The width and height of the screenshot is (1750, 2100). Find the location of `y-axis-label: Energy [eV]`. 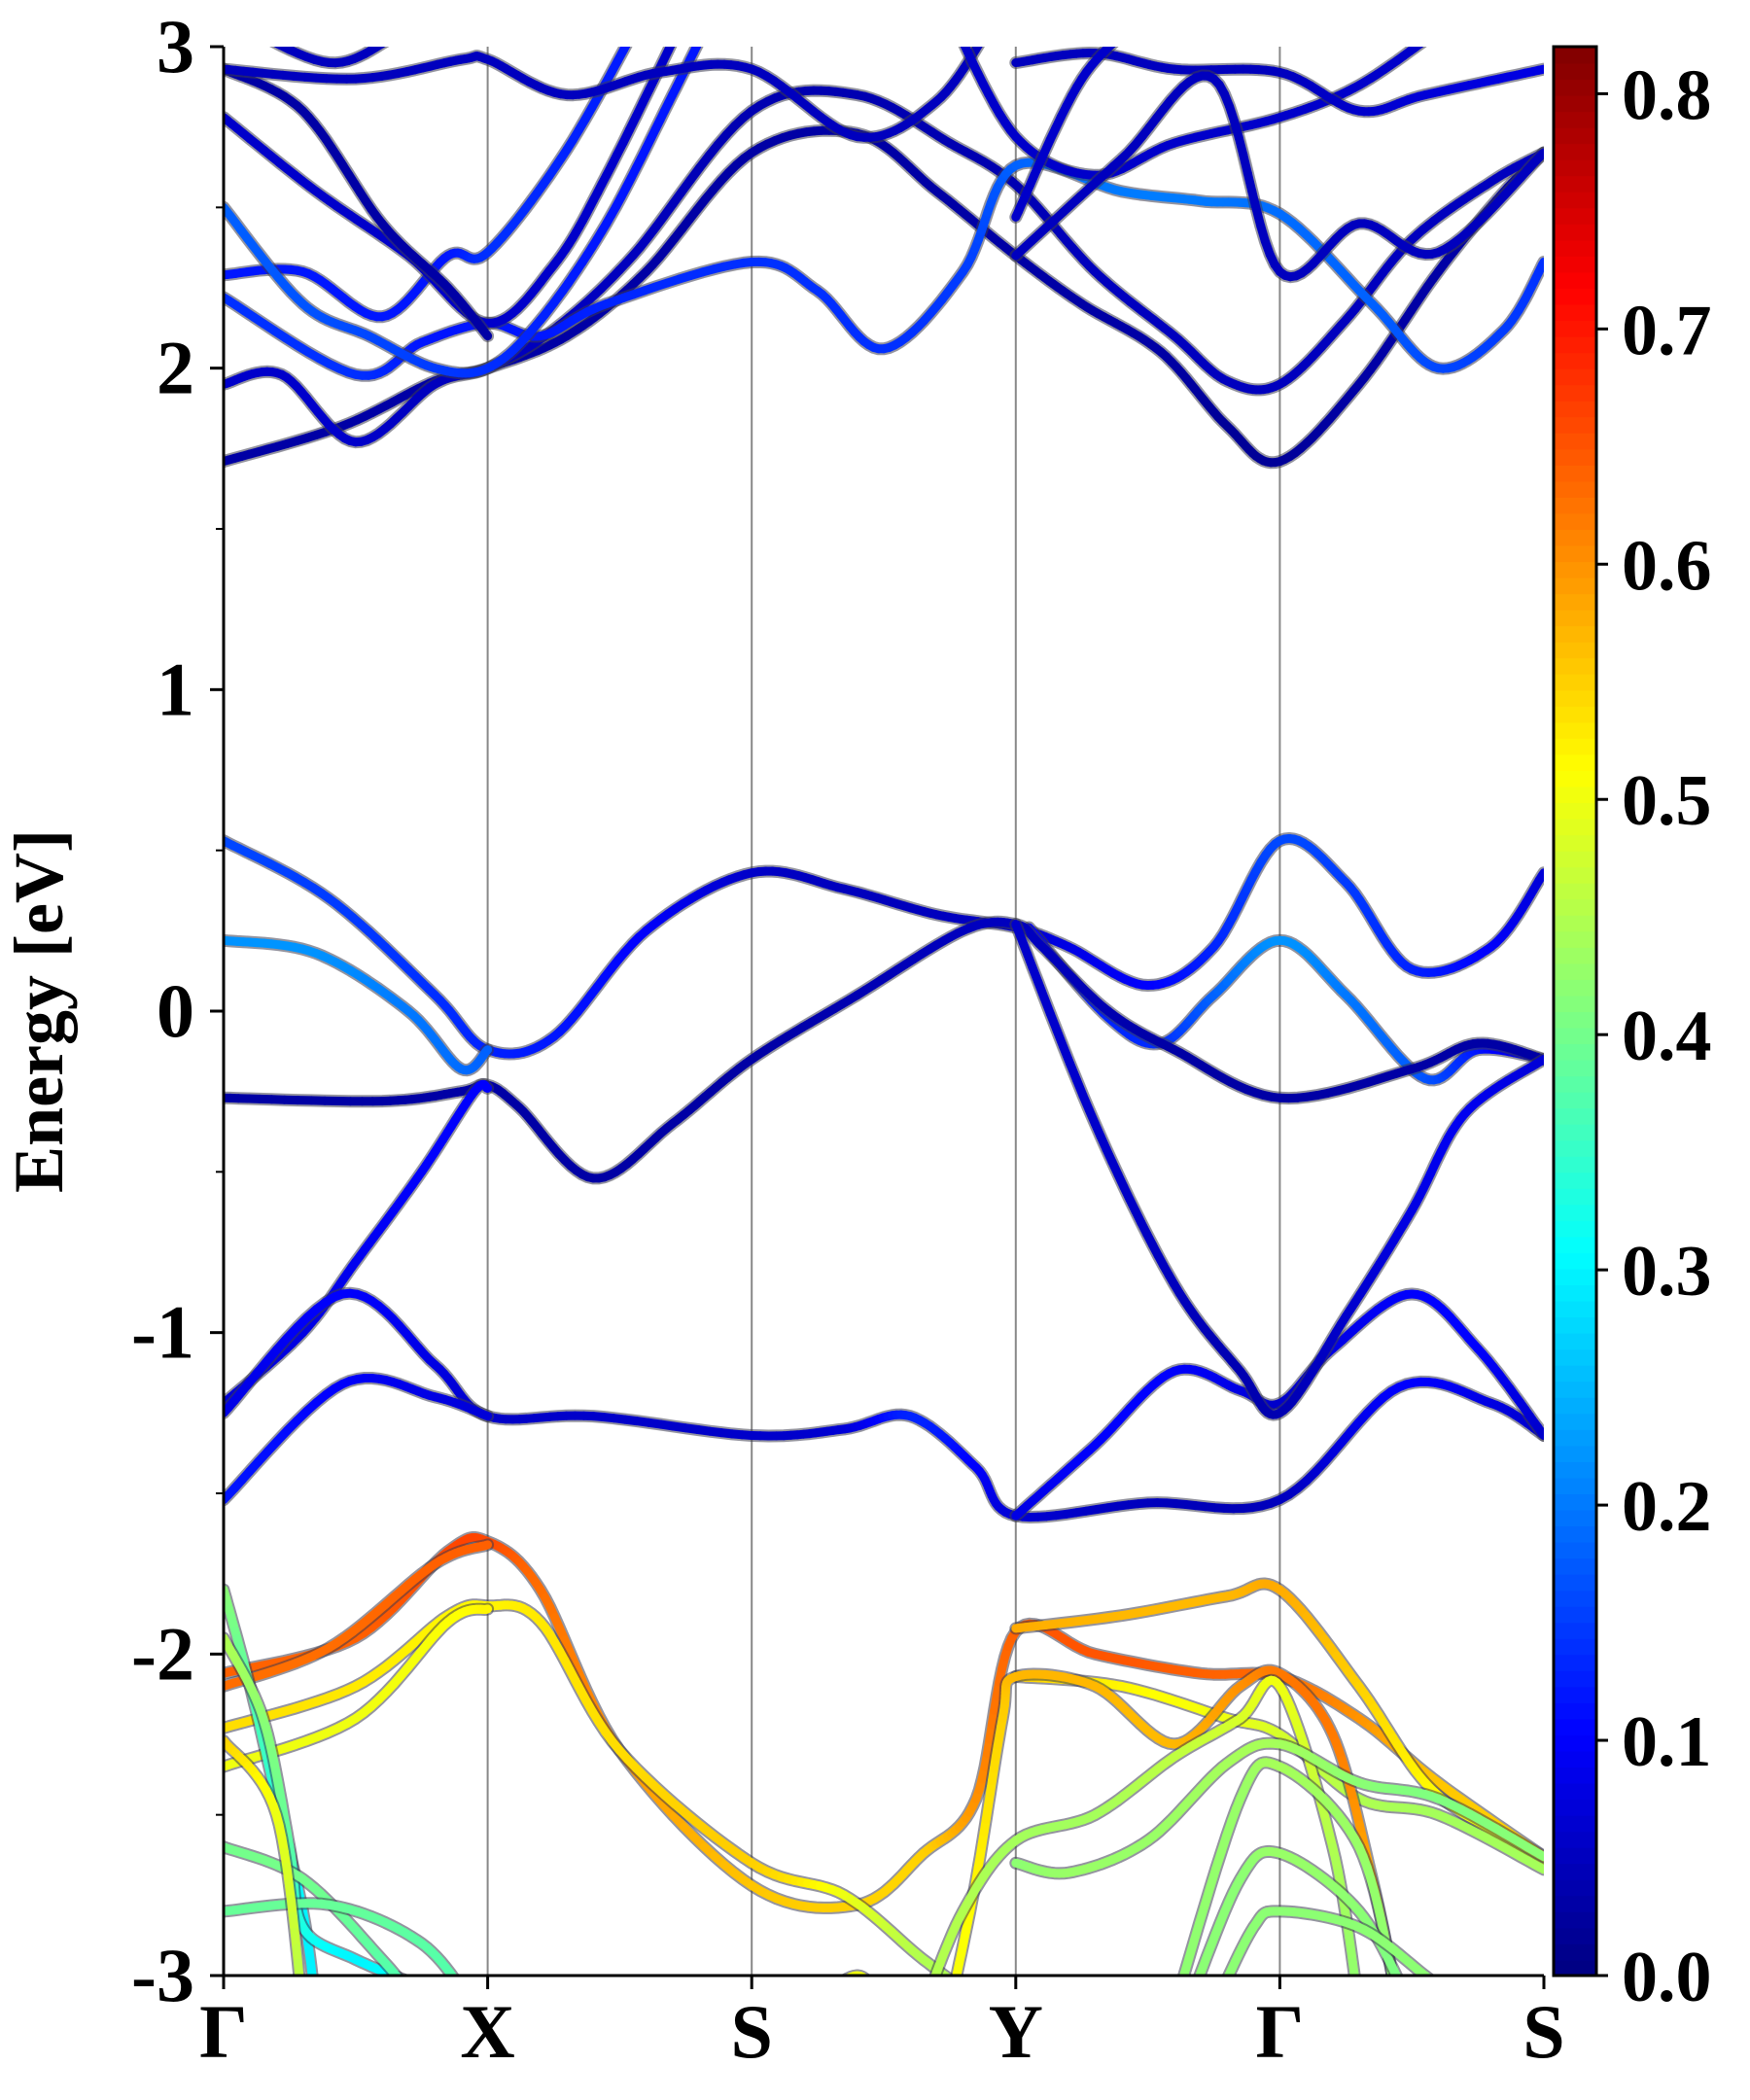

y-axis-label: Energy [eV] is located at coordinates (39, 1011).